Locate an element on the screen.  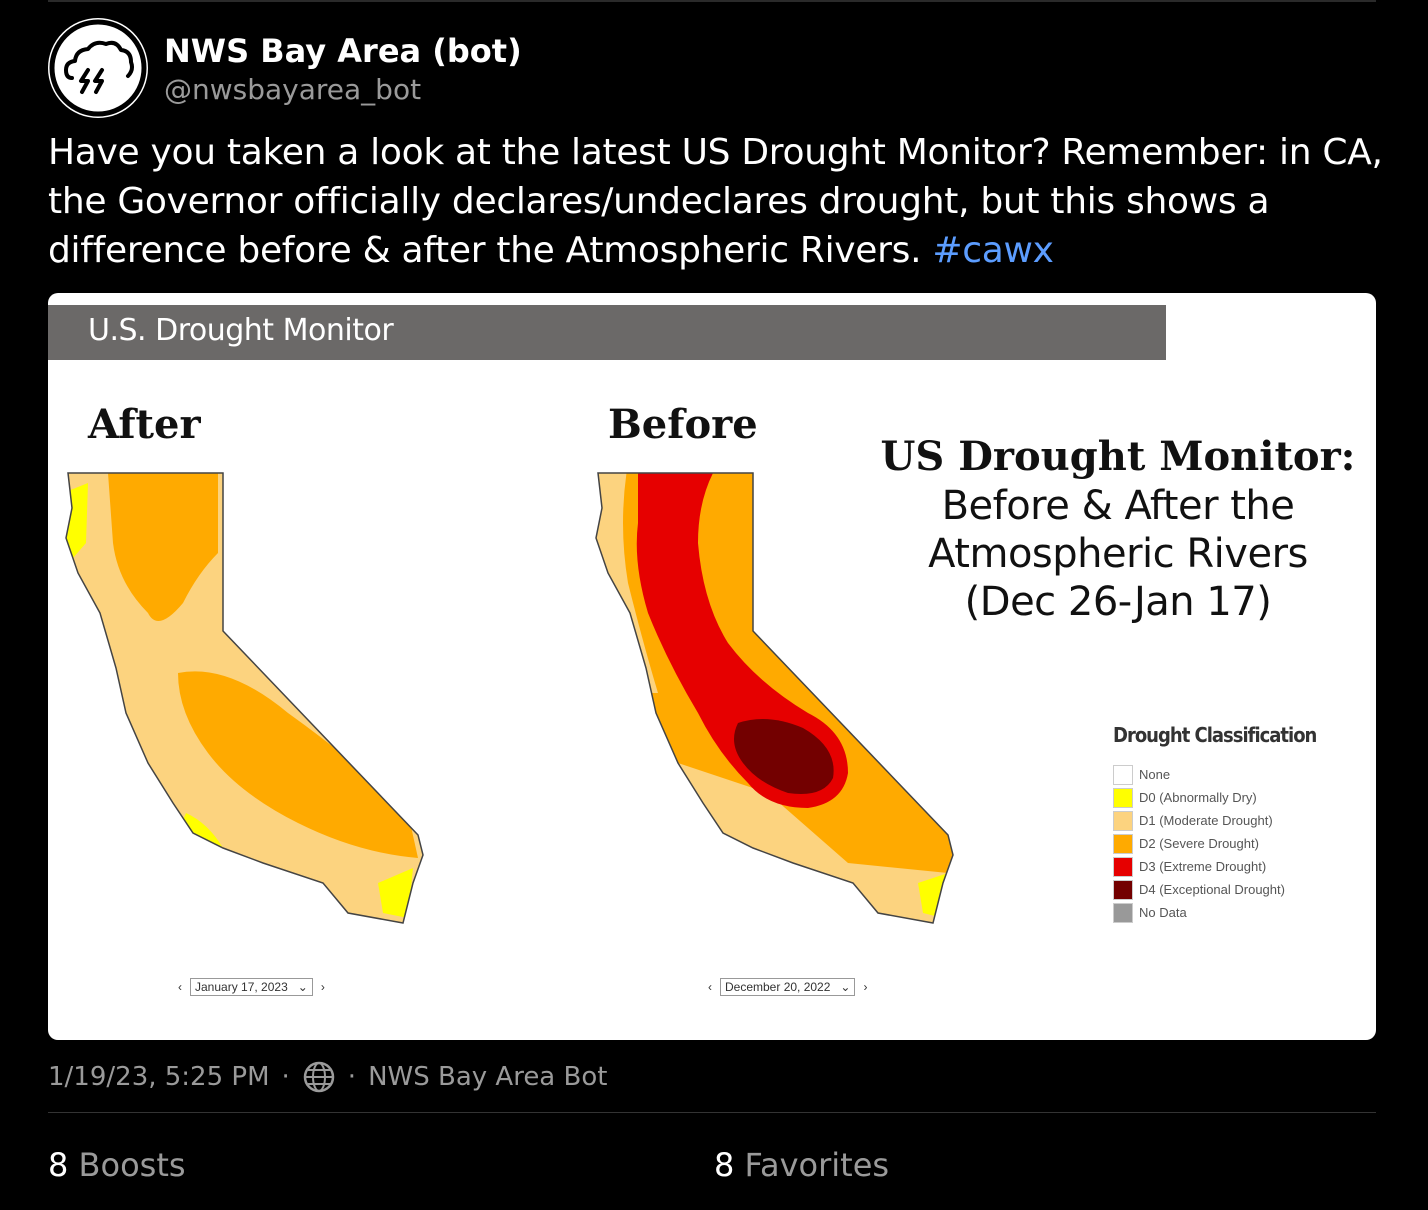
account-handle: @nwsbayarea_bot is located at coordinates (293, 89).